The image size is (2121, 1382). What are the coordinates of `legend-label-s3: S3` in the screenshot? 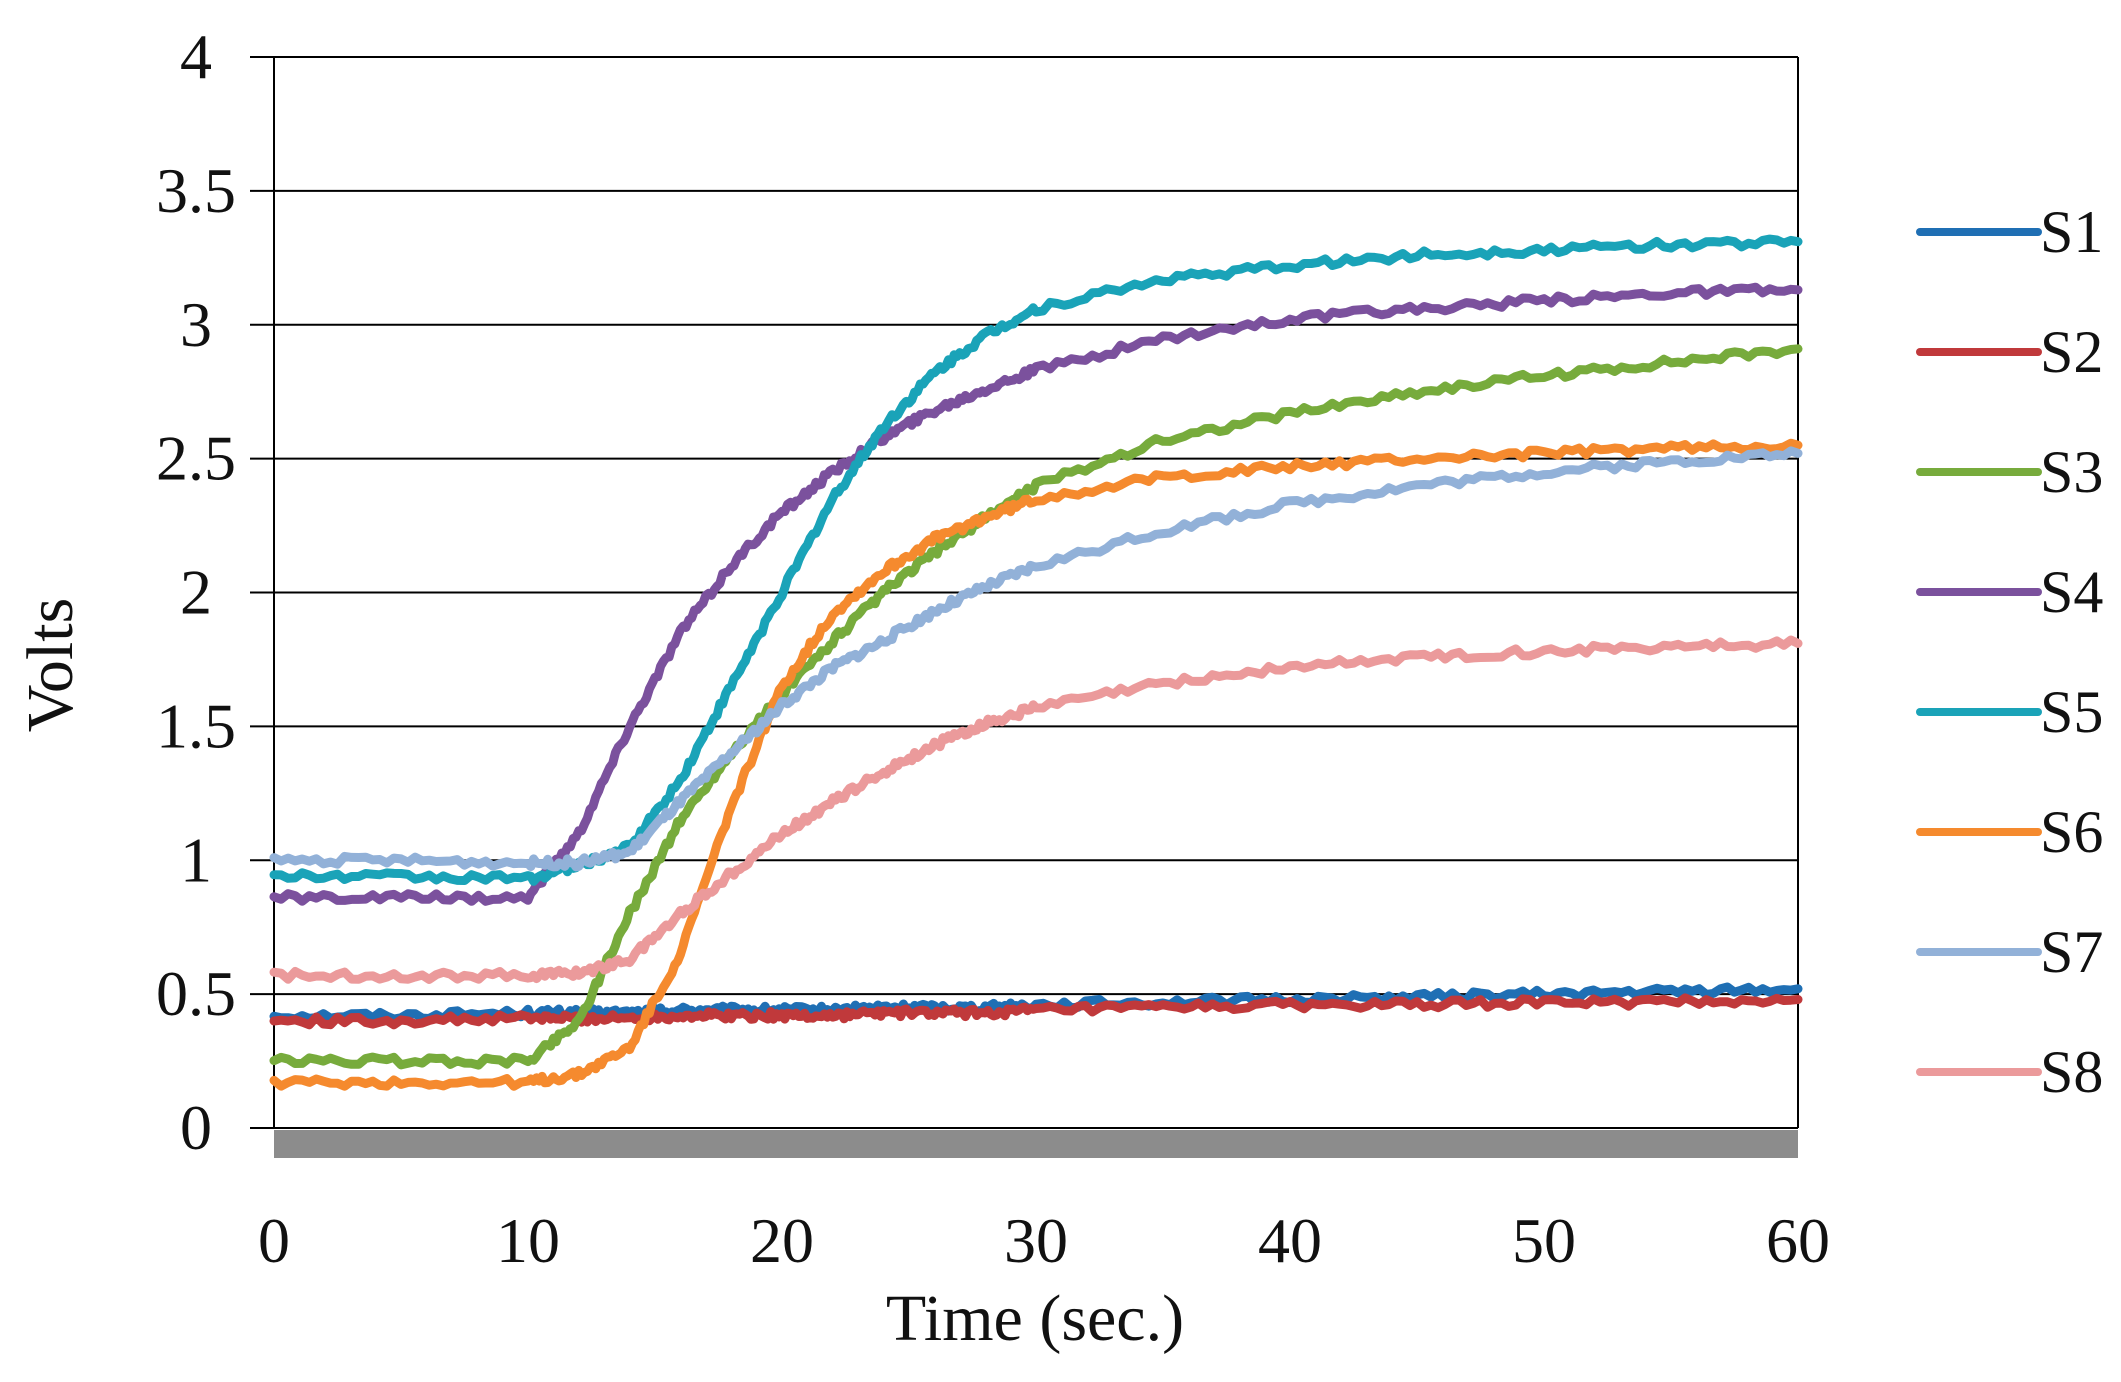 It's located at (2071, 472).